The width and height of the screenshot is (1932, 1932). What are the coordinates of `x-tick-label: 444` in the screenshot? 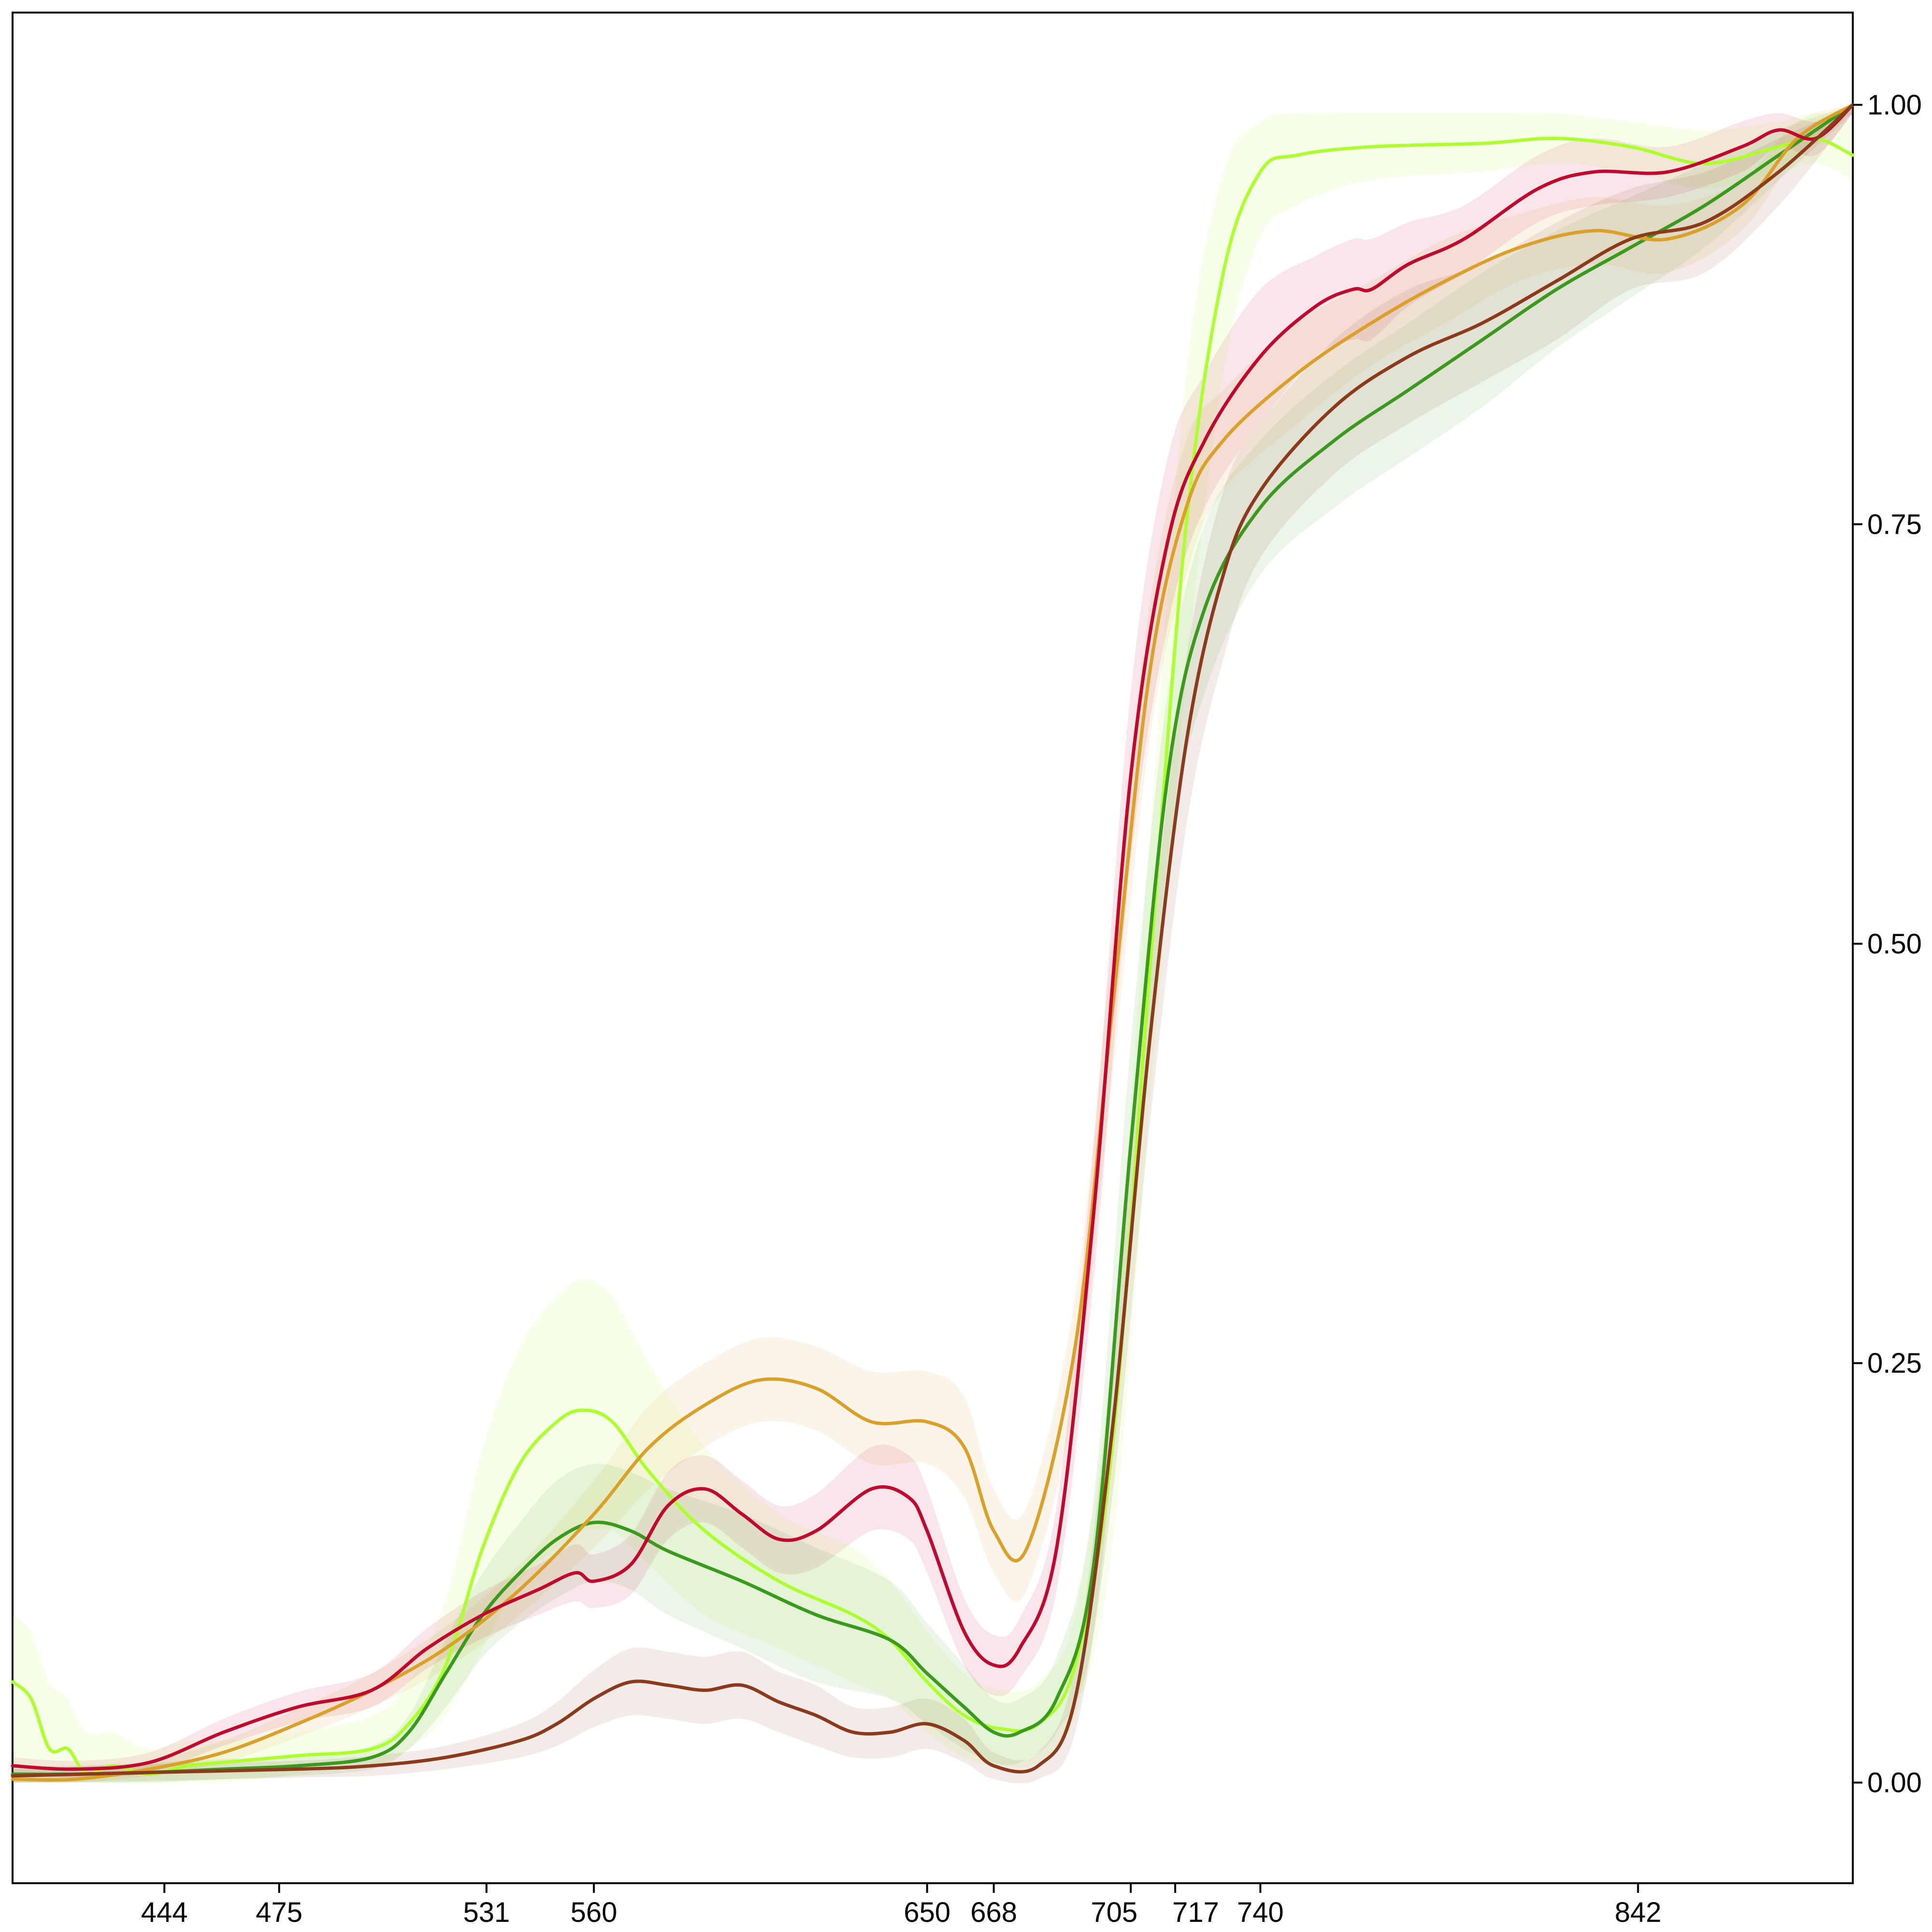 It's located at (164, 1912).